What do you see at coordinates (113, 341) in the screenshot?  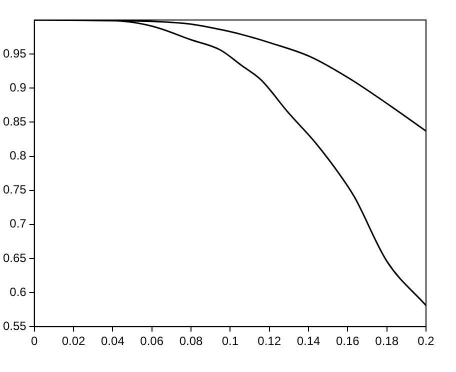 I see `x-tick-label: 0.04` at bounding box center [113, 341].